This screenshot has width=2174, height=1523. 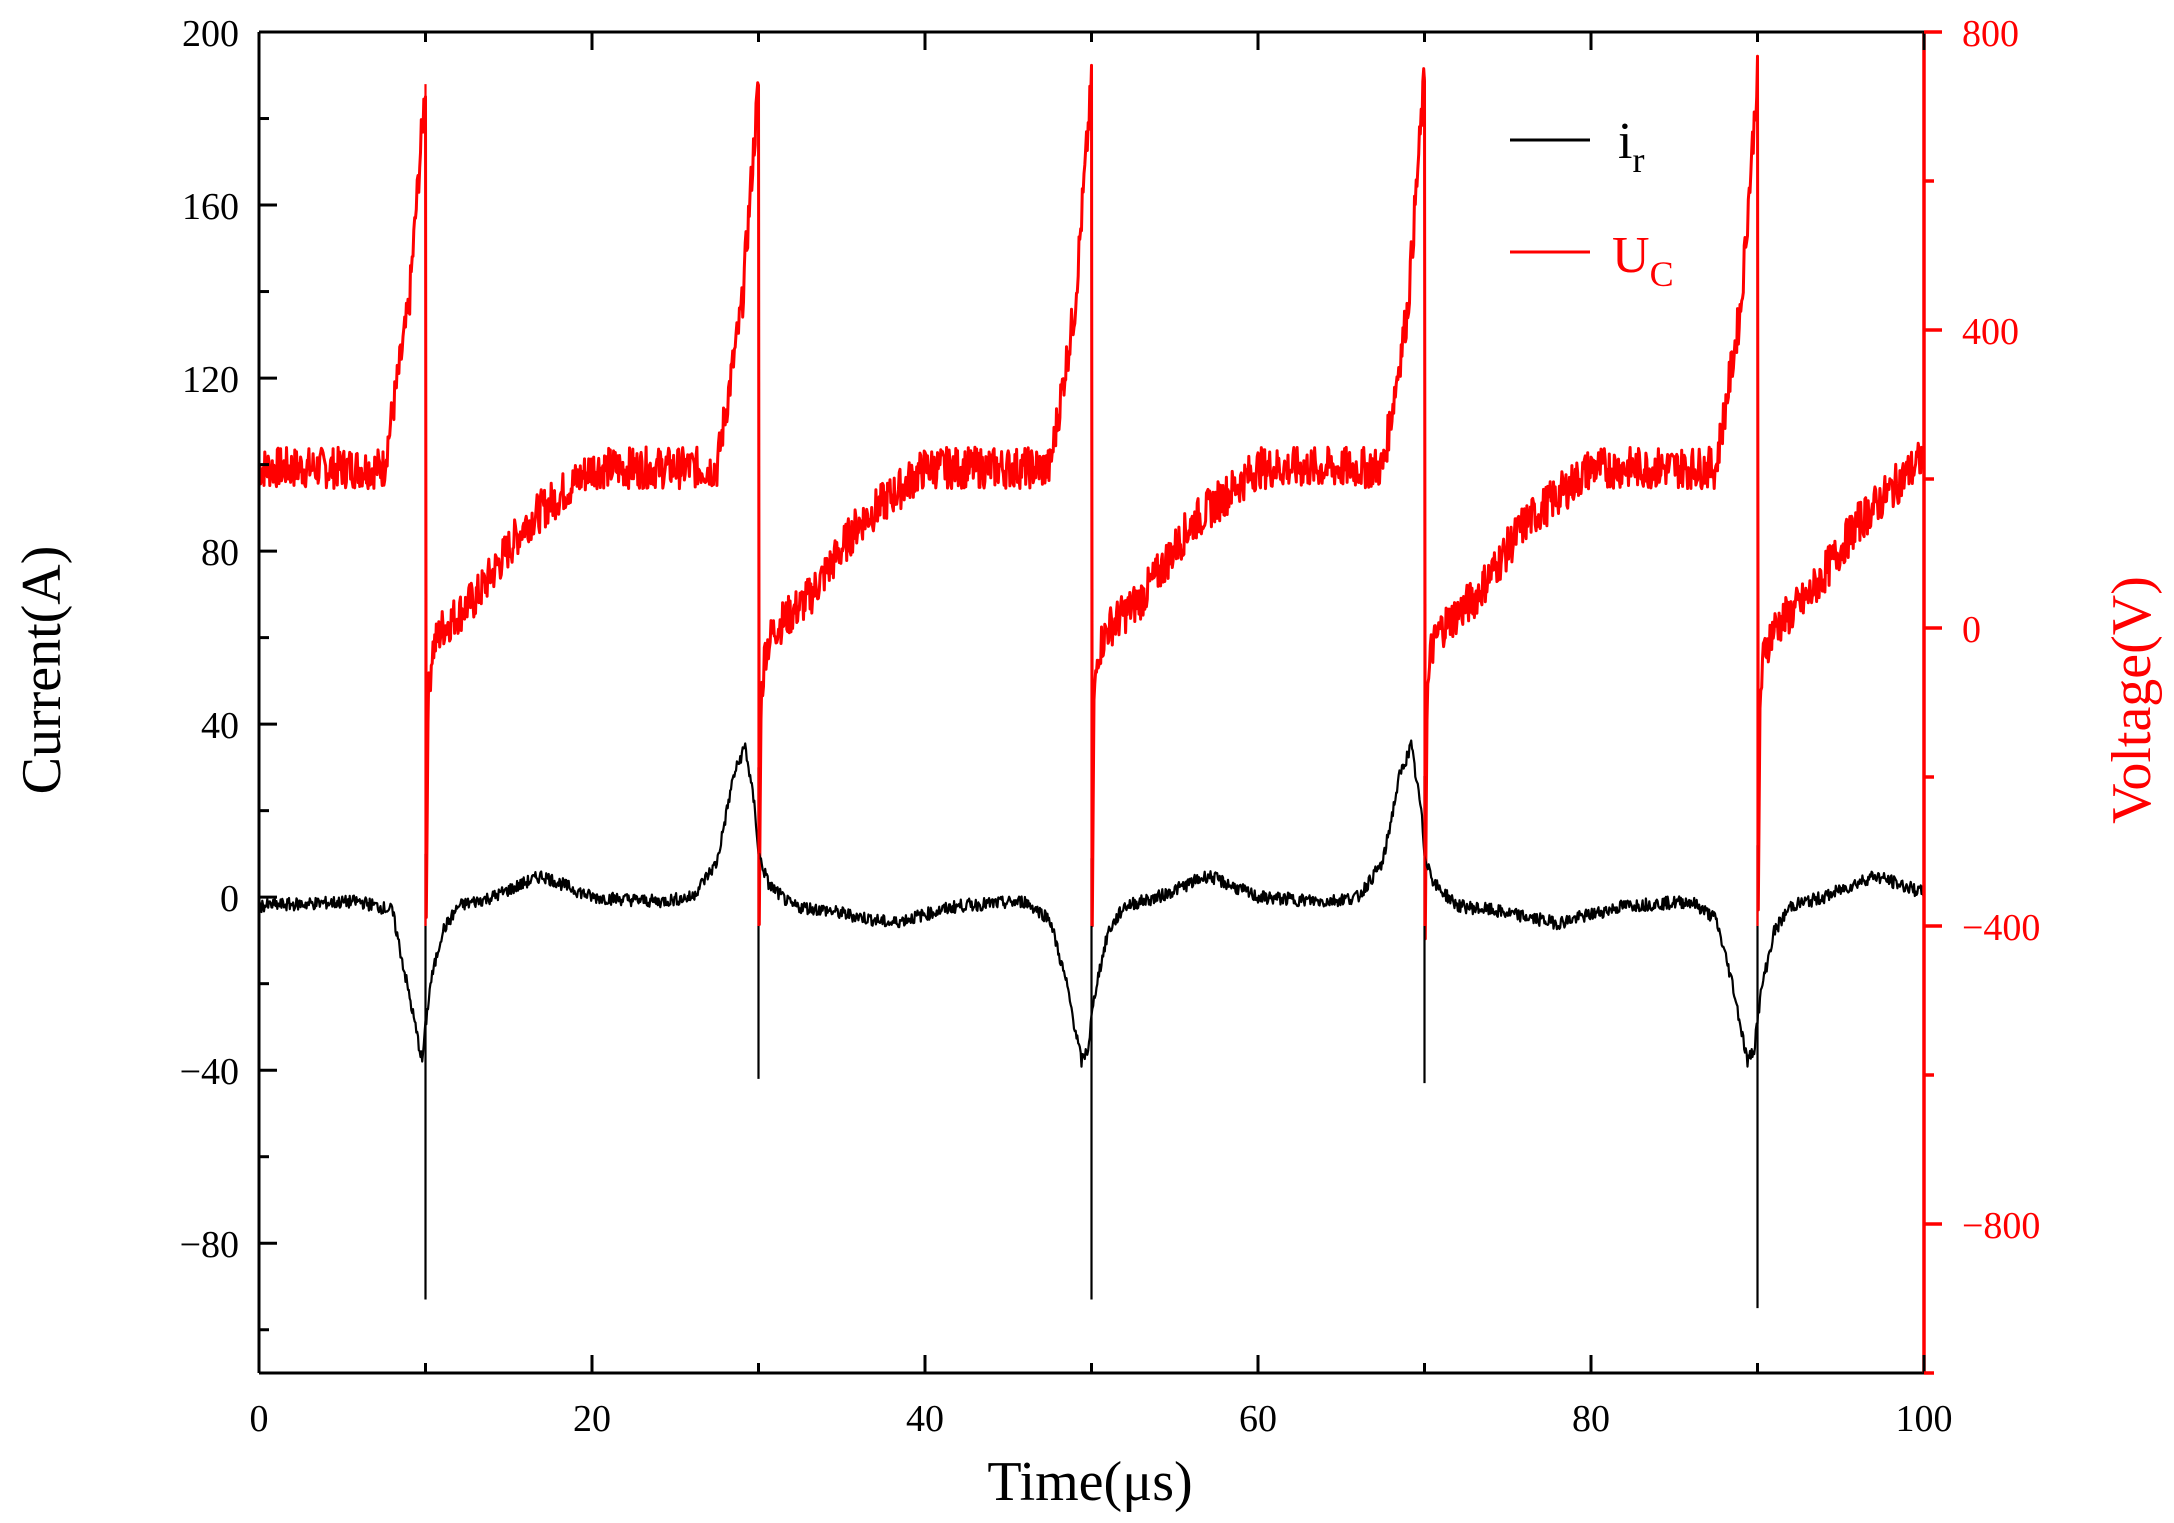 What do you see at coordinates (1924, 1419) in the screenshot?
I see `x-tick-label: 100` at bounding box center [1924, 1419].